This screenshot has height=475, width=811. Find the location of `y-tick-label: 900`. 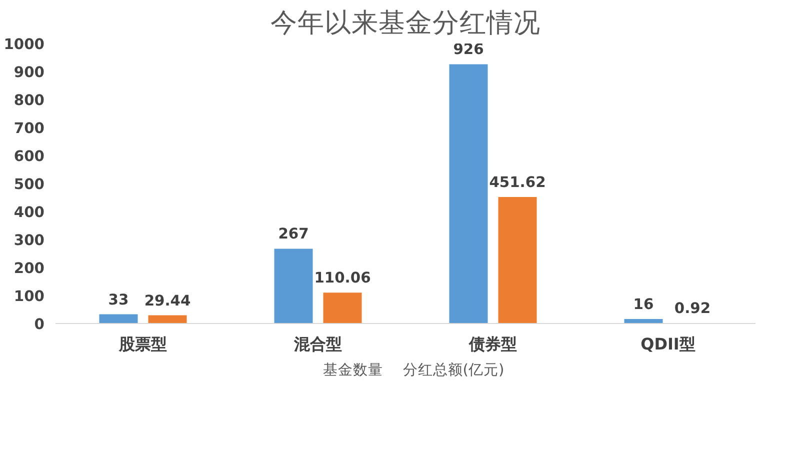

y-tick-label: 900 is located at coordinates (29, 72).